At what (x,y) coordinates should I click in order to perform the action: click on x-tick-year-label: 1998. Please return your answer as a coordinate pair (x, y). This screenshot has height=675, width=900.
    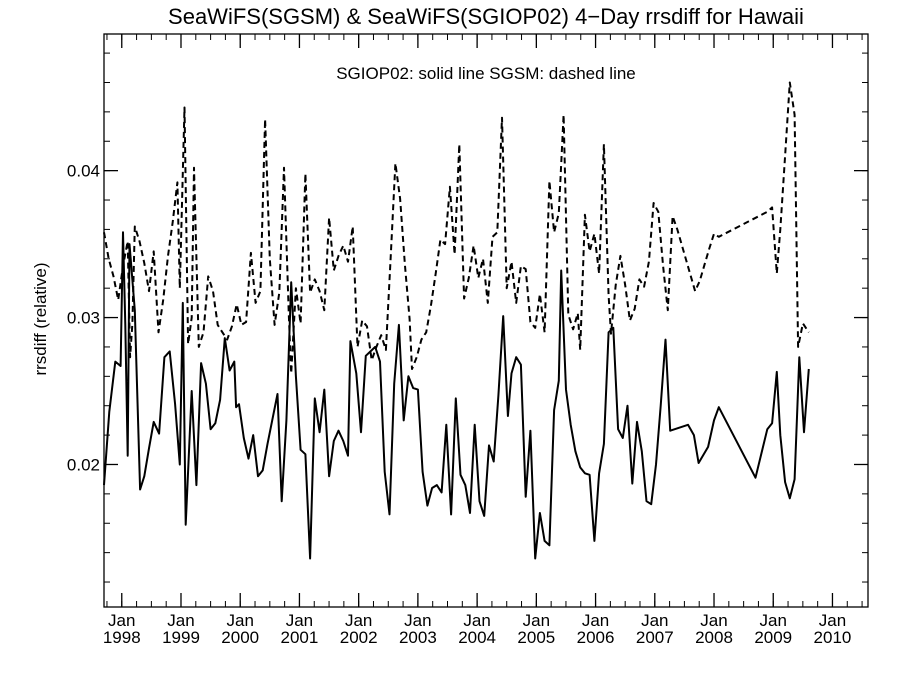
    Looking at the image, I should click on (122, 637).